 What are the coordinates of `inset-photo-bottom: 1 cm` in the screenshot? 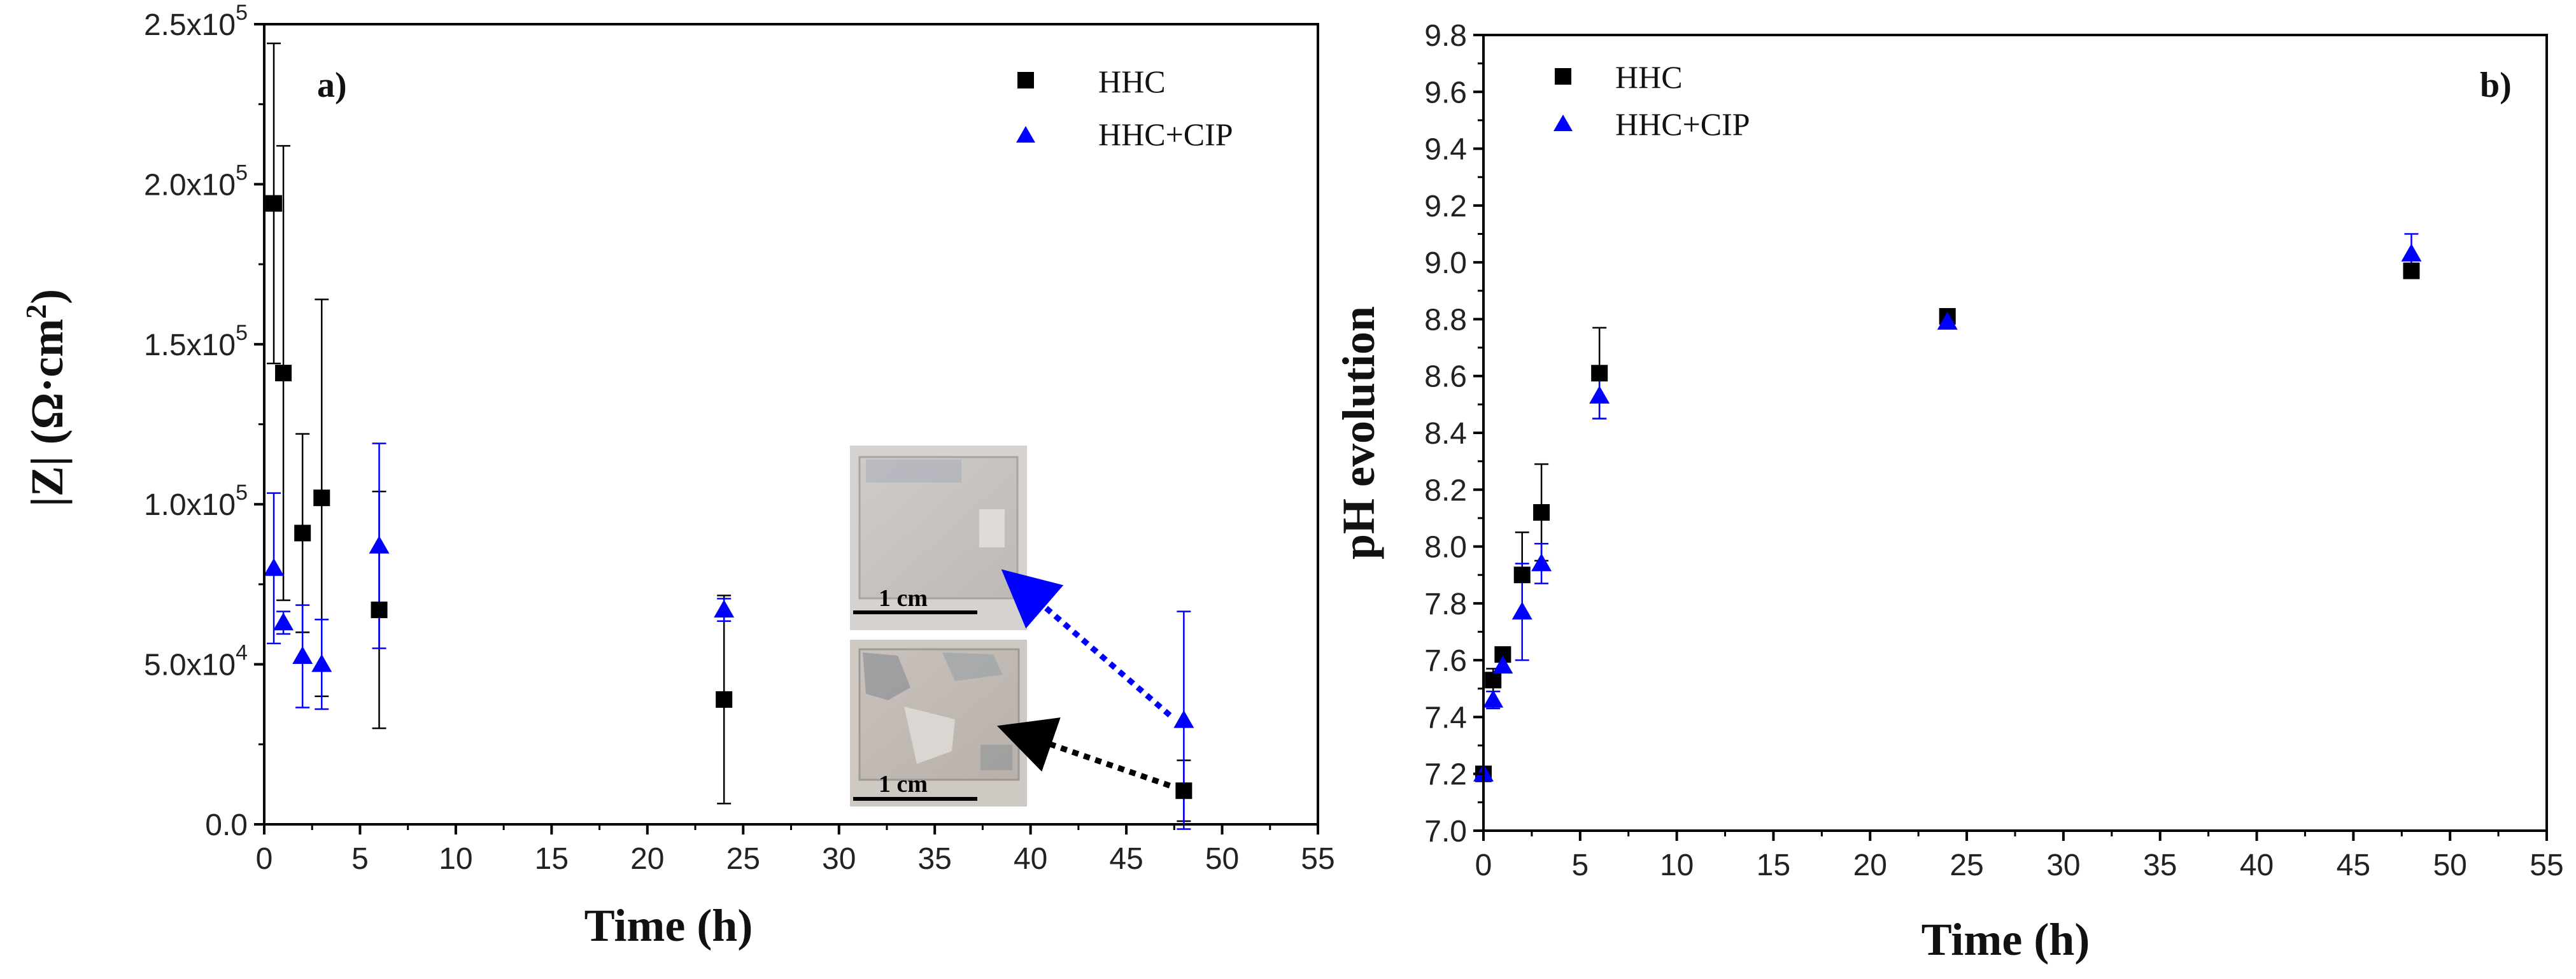 It's located at (938, 723).